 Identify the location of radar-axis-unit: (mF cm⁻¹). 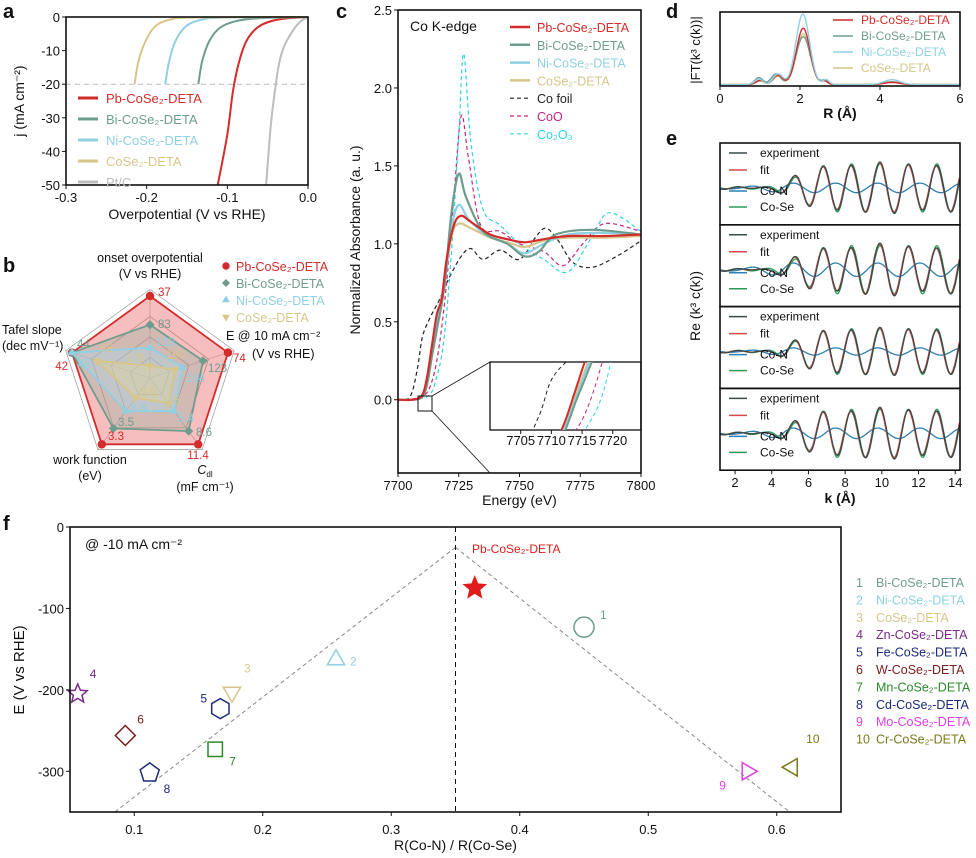
(204, 487).